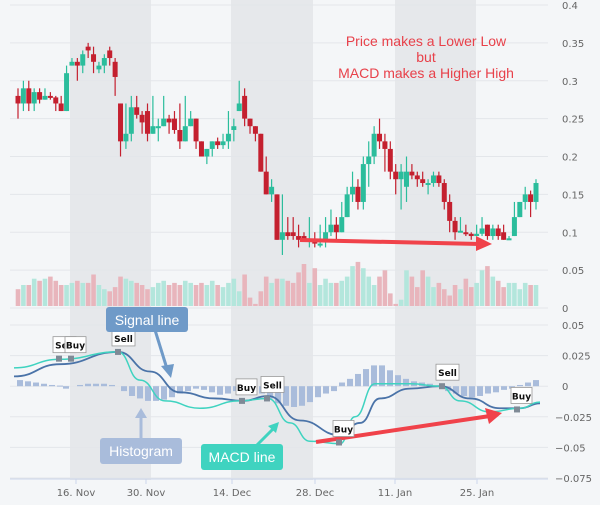  I want to click on date-band, so click(110, 240).